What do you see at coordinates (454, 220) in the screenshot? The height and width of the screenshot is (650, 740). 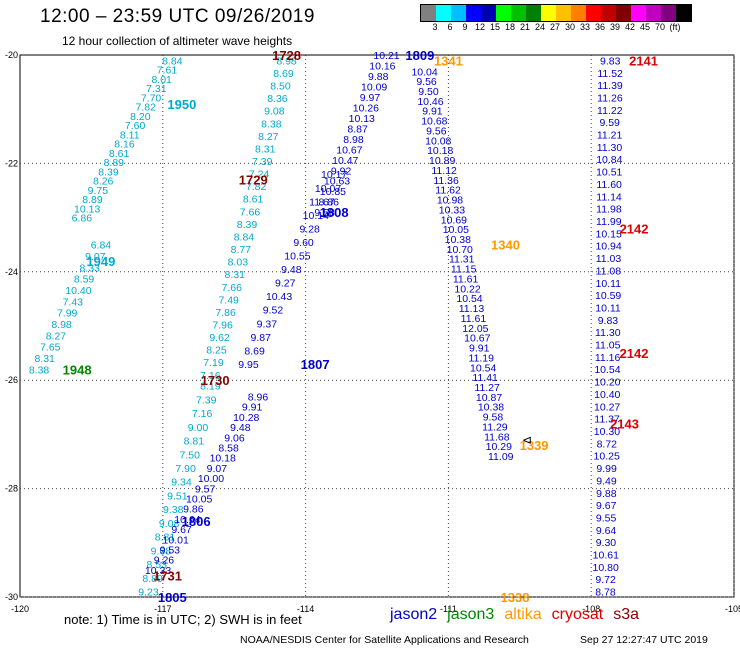 I see `swh-value: 10.69` at bounding box center [454, 220].